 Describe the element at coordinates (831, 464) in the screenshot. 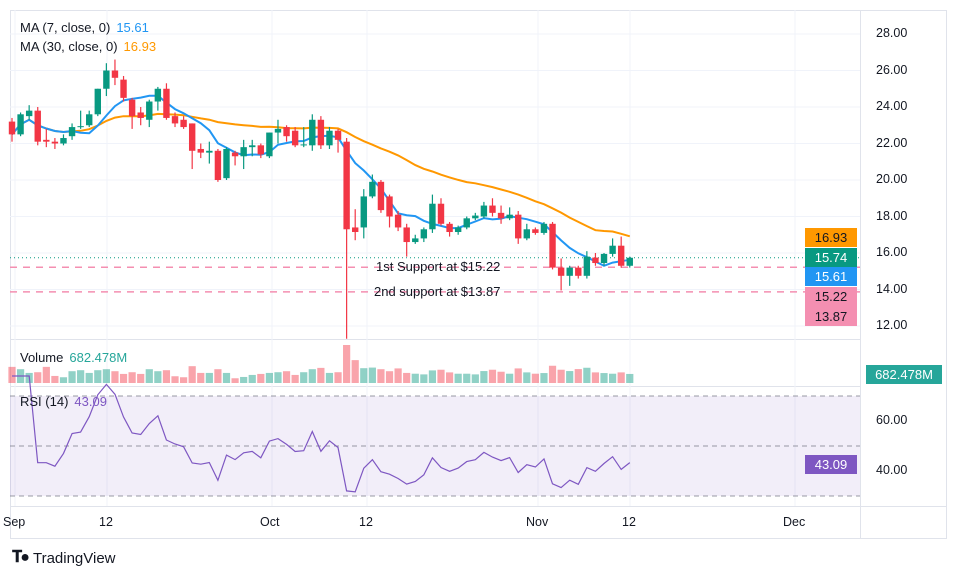

I see `rsi-price-label: 43.09` at that location.